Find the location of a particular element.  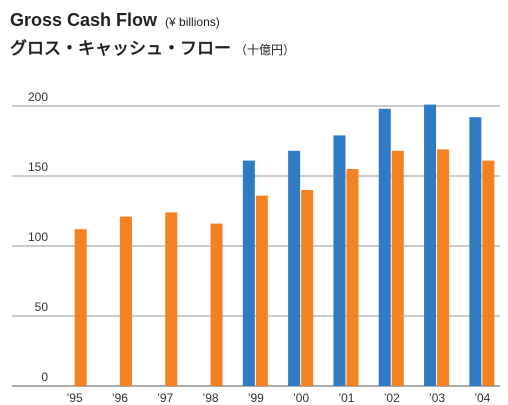

y-tick-label: 200 is located at coordinates (38, 97).